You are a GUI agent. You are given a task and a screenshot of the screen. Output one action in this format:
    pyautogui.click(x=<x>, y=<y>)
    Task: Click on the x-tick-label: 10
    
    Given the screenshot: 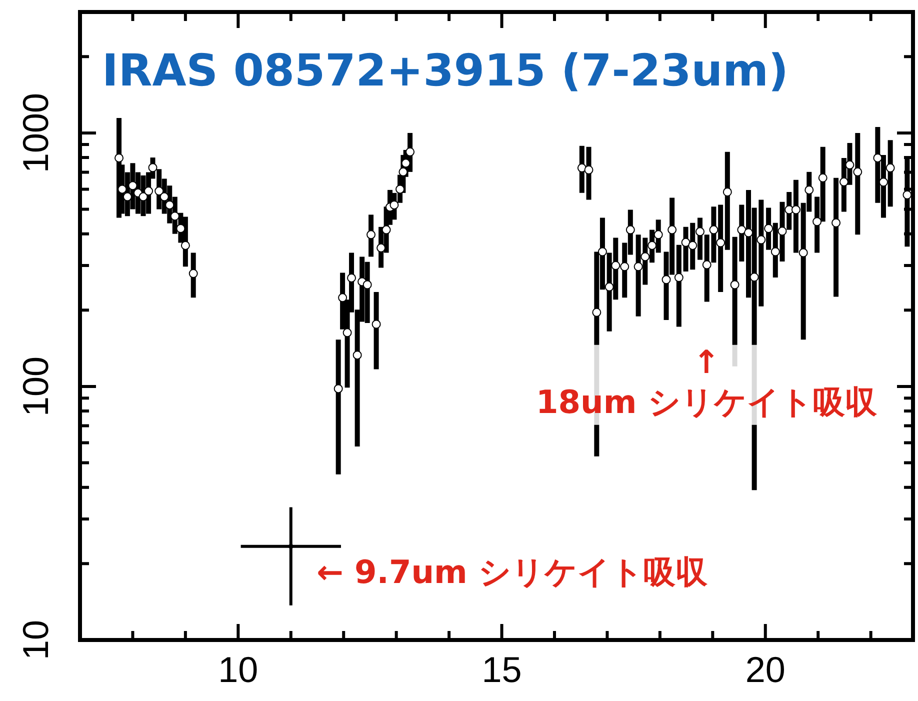 What is the action you would take?
    pyautogui.click(x=238, y=669)
    